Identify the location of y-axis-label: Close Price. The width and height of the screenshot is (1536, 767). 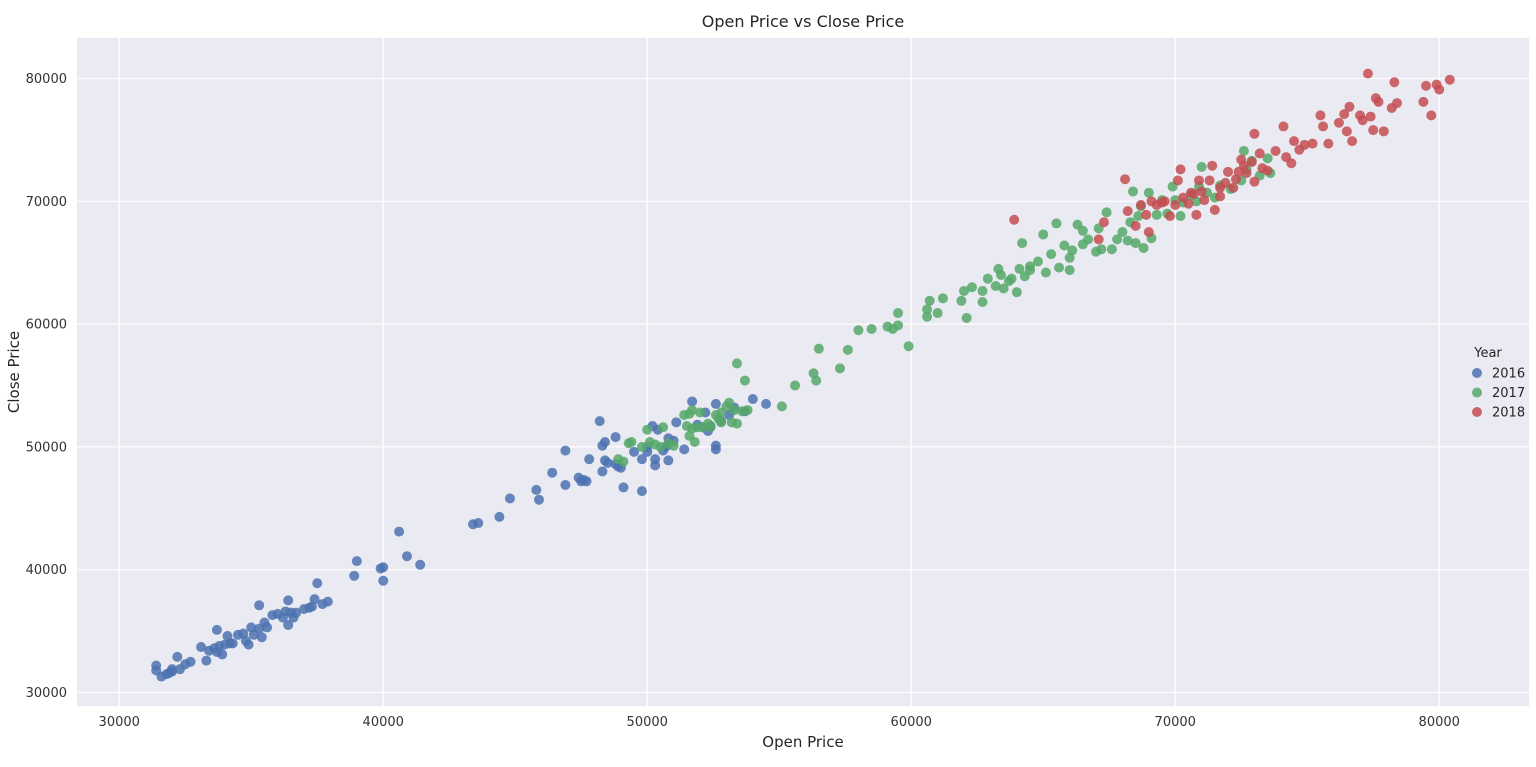
(14, 372).